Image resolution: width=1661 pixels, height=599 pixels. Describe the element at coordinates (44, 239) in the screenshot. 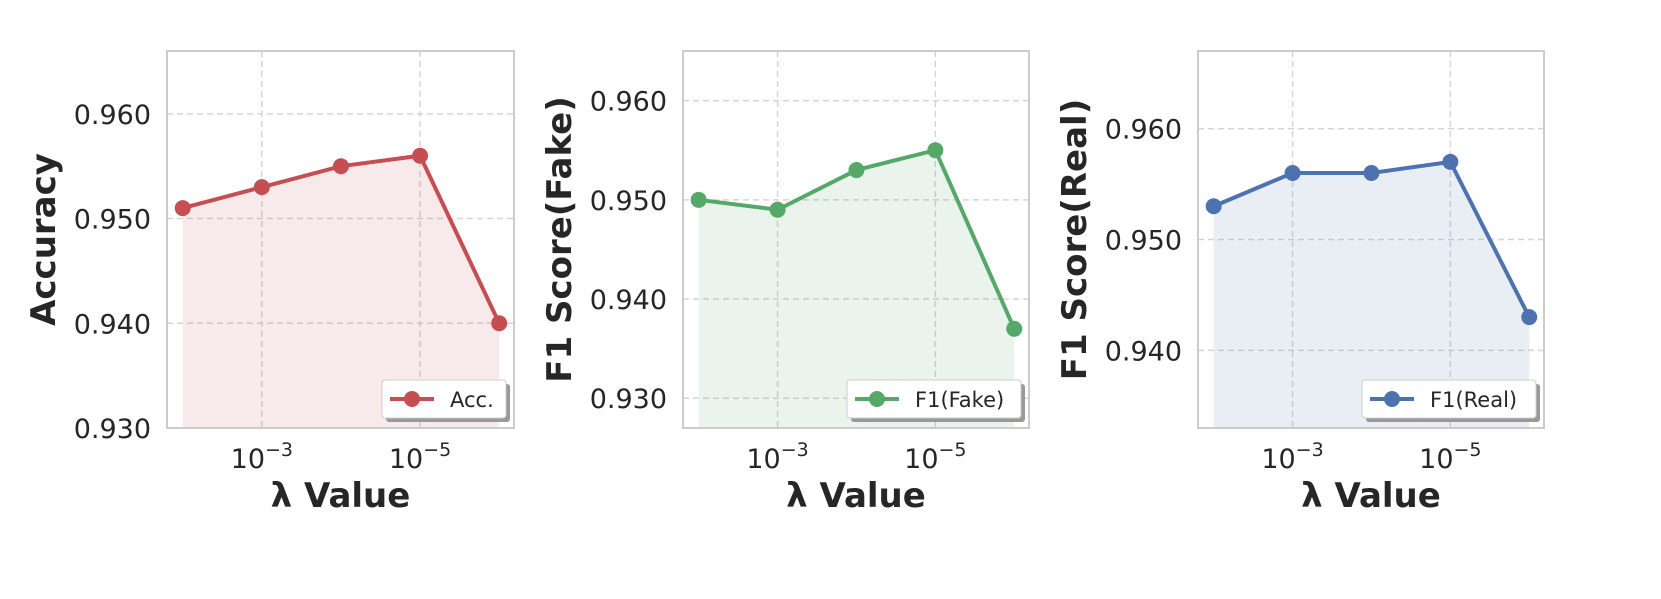

I see `y-axis-label: Accuracy` at that location.